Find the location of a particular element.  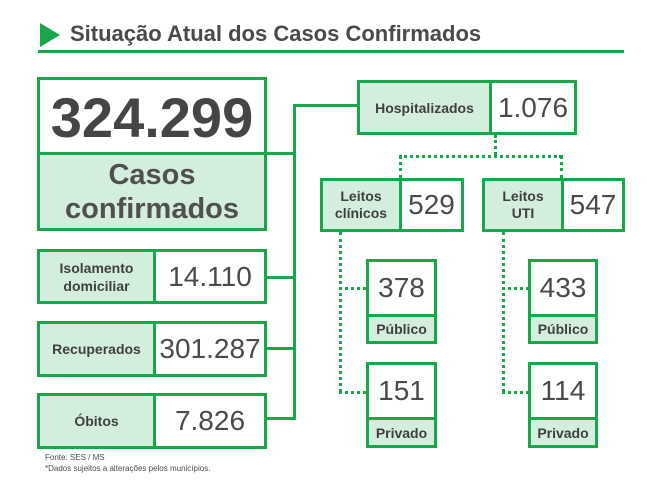

uti-publico-value: 433 is located at coordinates (563, 288).